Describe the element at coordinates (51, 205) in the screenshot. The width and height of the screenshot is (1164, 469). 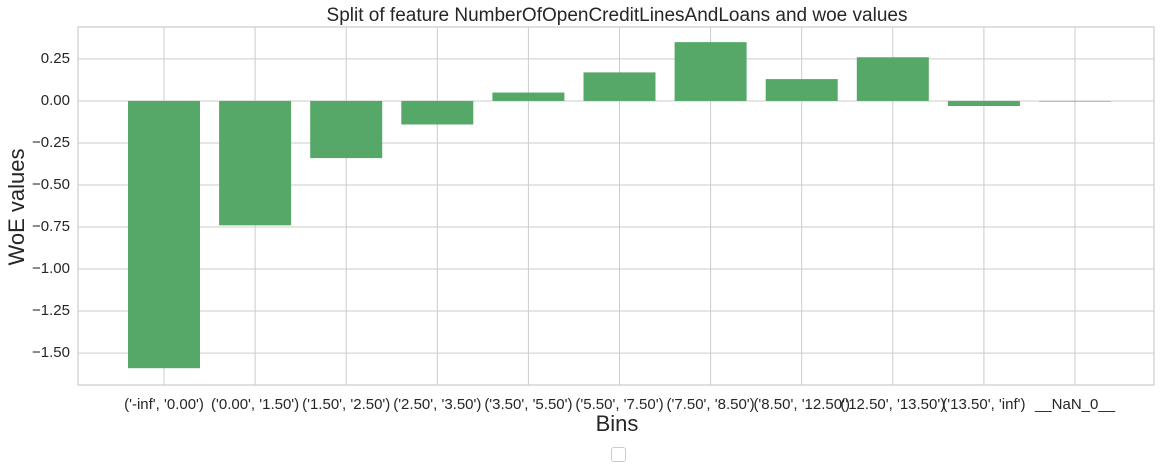
I see `y-tick-labels: 0.25 0.00 −0.25 −0.50 −0.75 −1.00 −1.25 −1.50` at that location.